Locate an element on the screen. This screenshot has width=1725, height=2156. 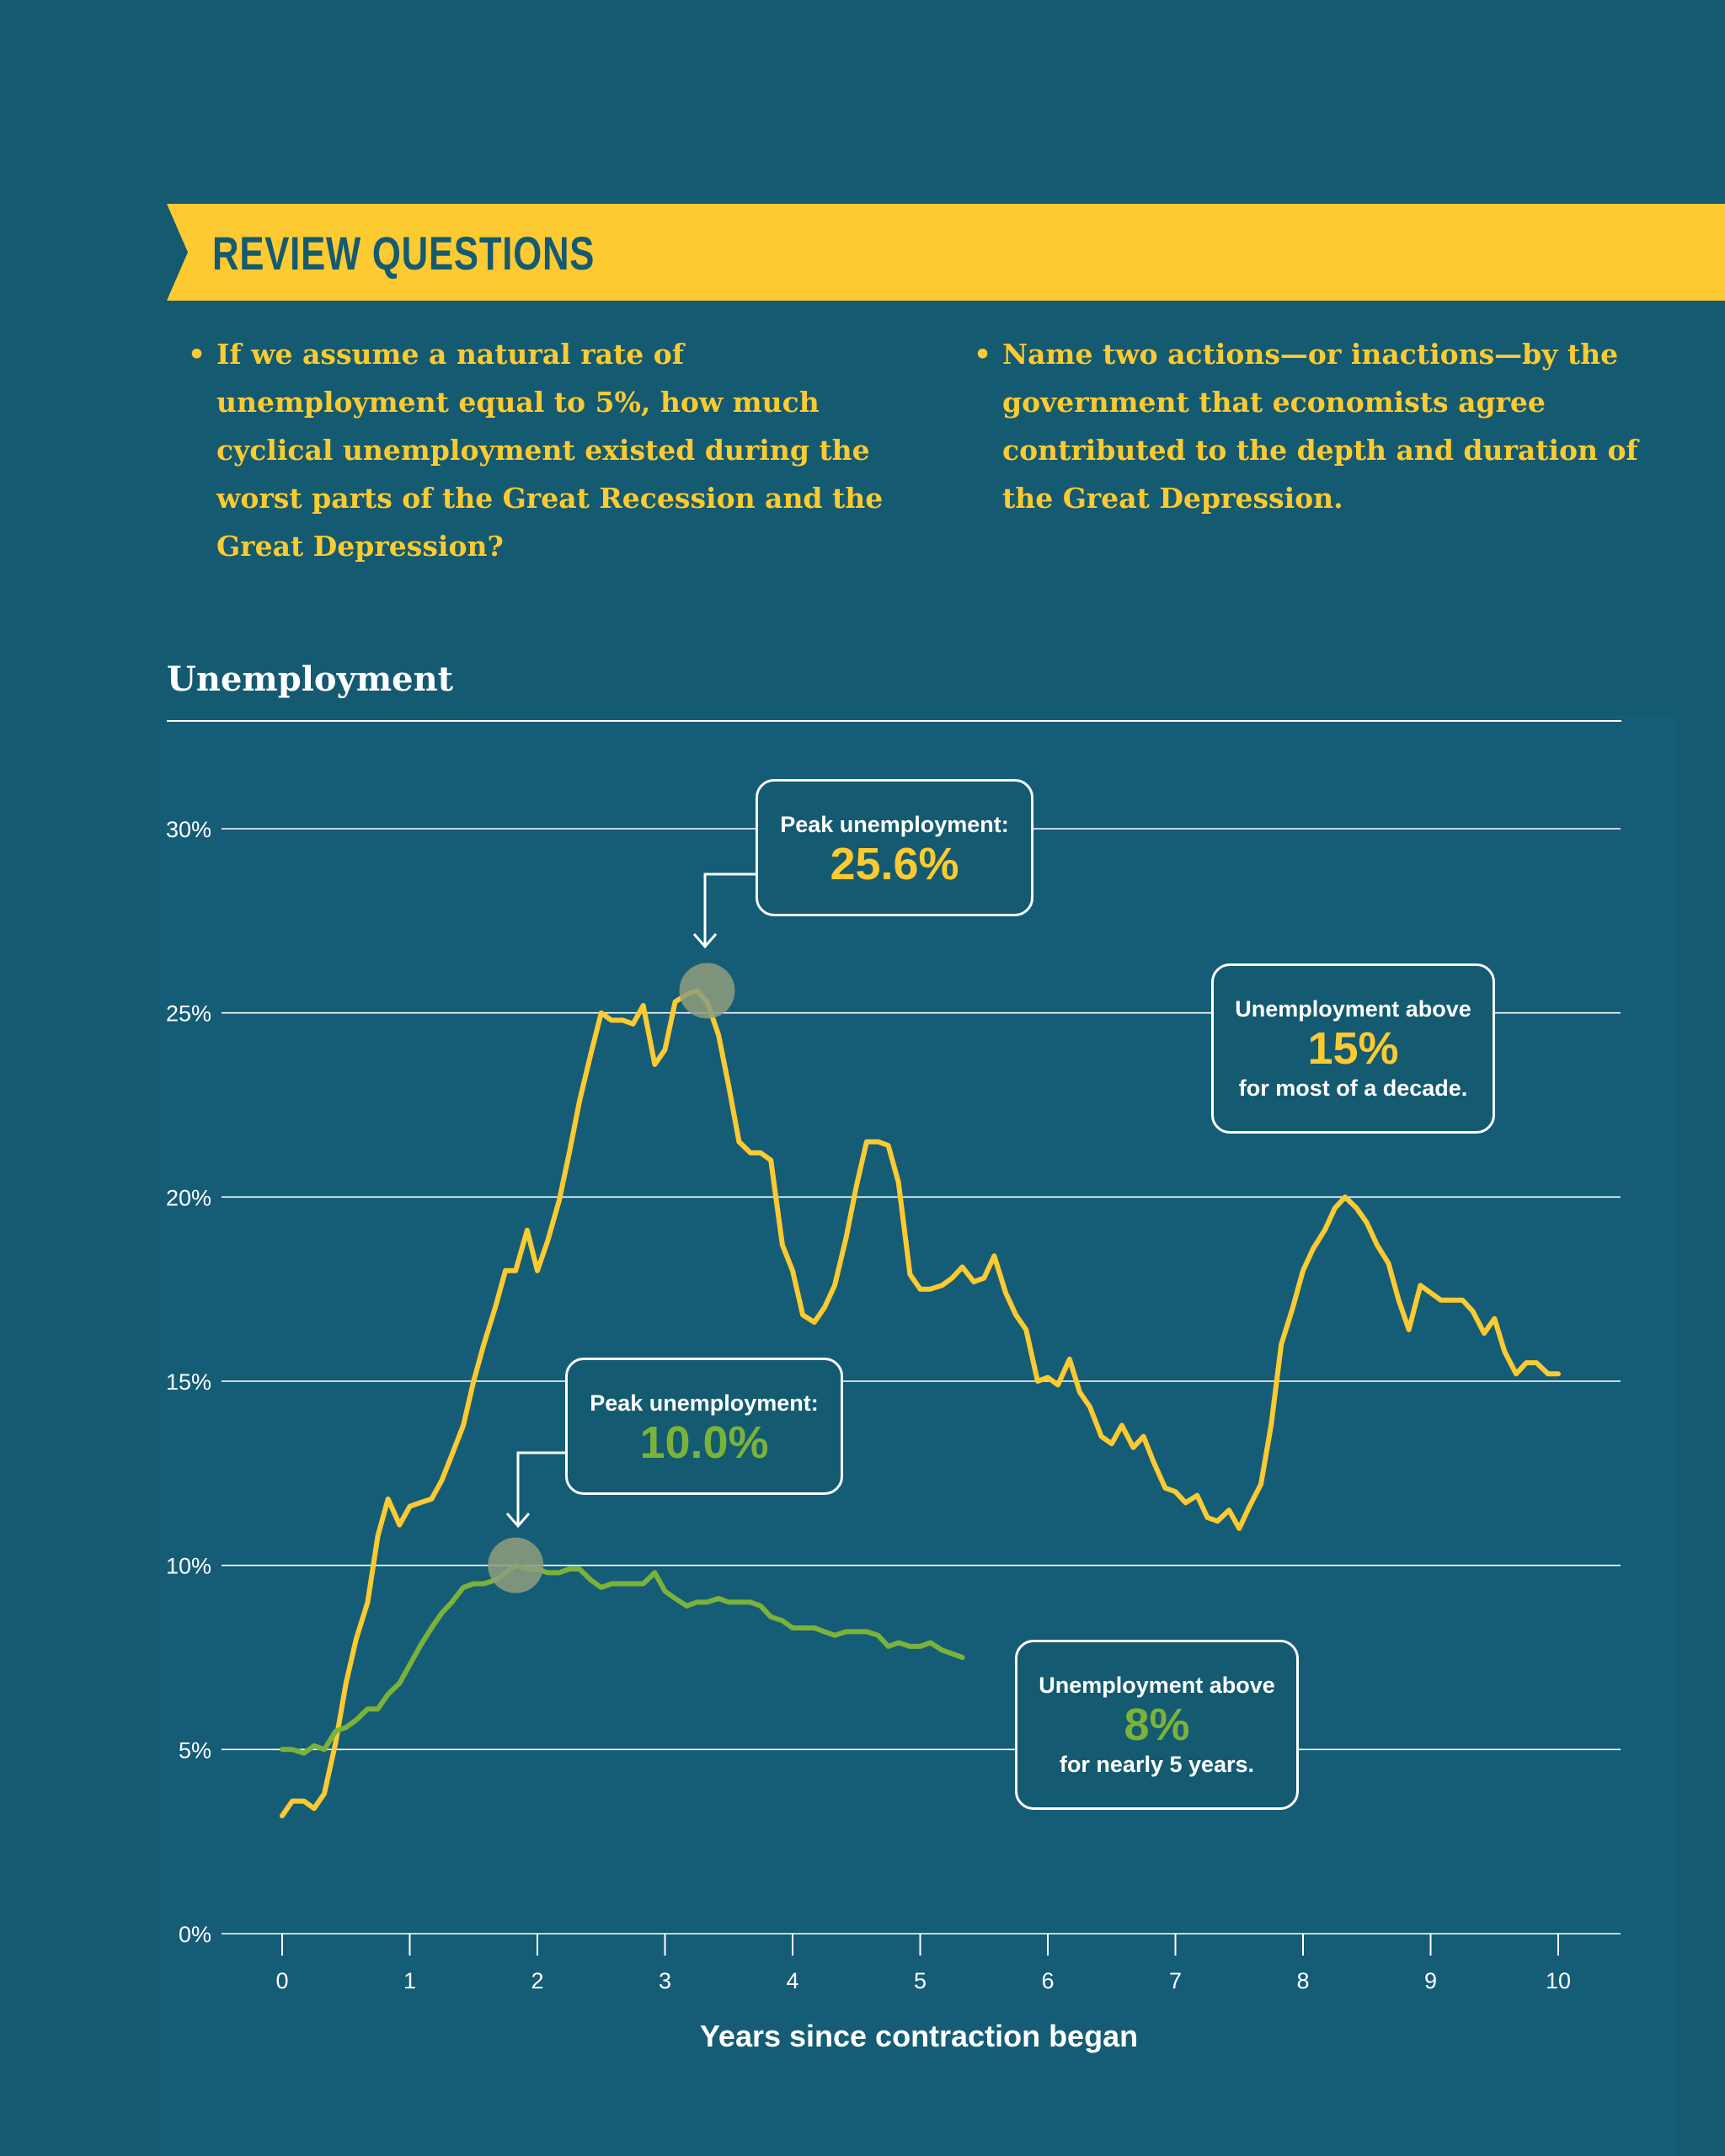
arrowhead-icon-gr-peak is located at coordinates (518, 1521).